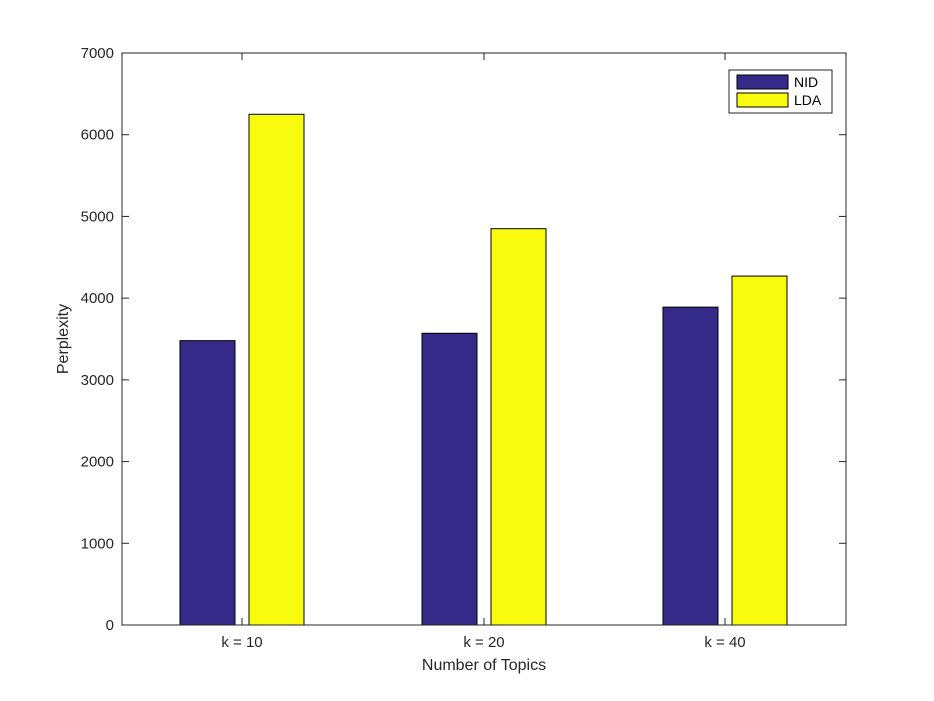 This screenshot has height=701, width=934. Describe the element at coordinates (110, 625) in the screenshot. I see `y-tick-label-0: 0` at that location.